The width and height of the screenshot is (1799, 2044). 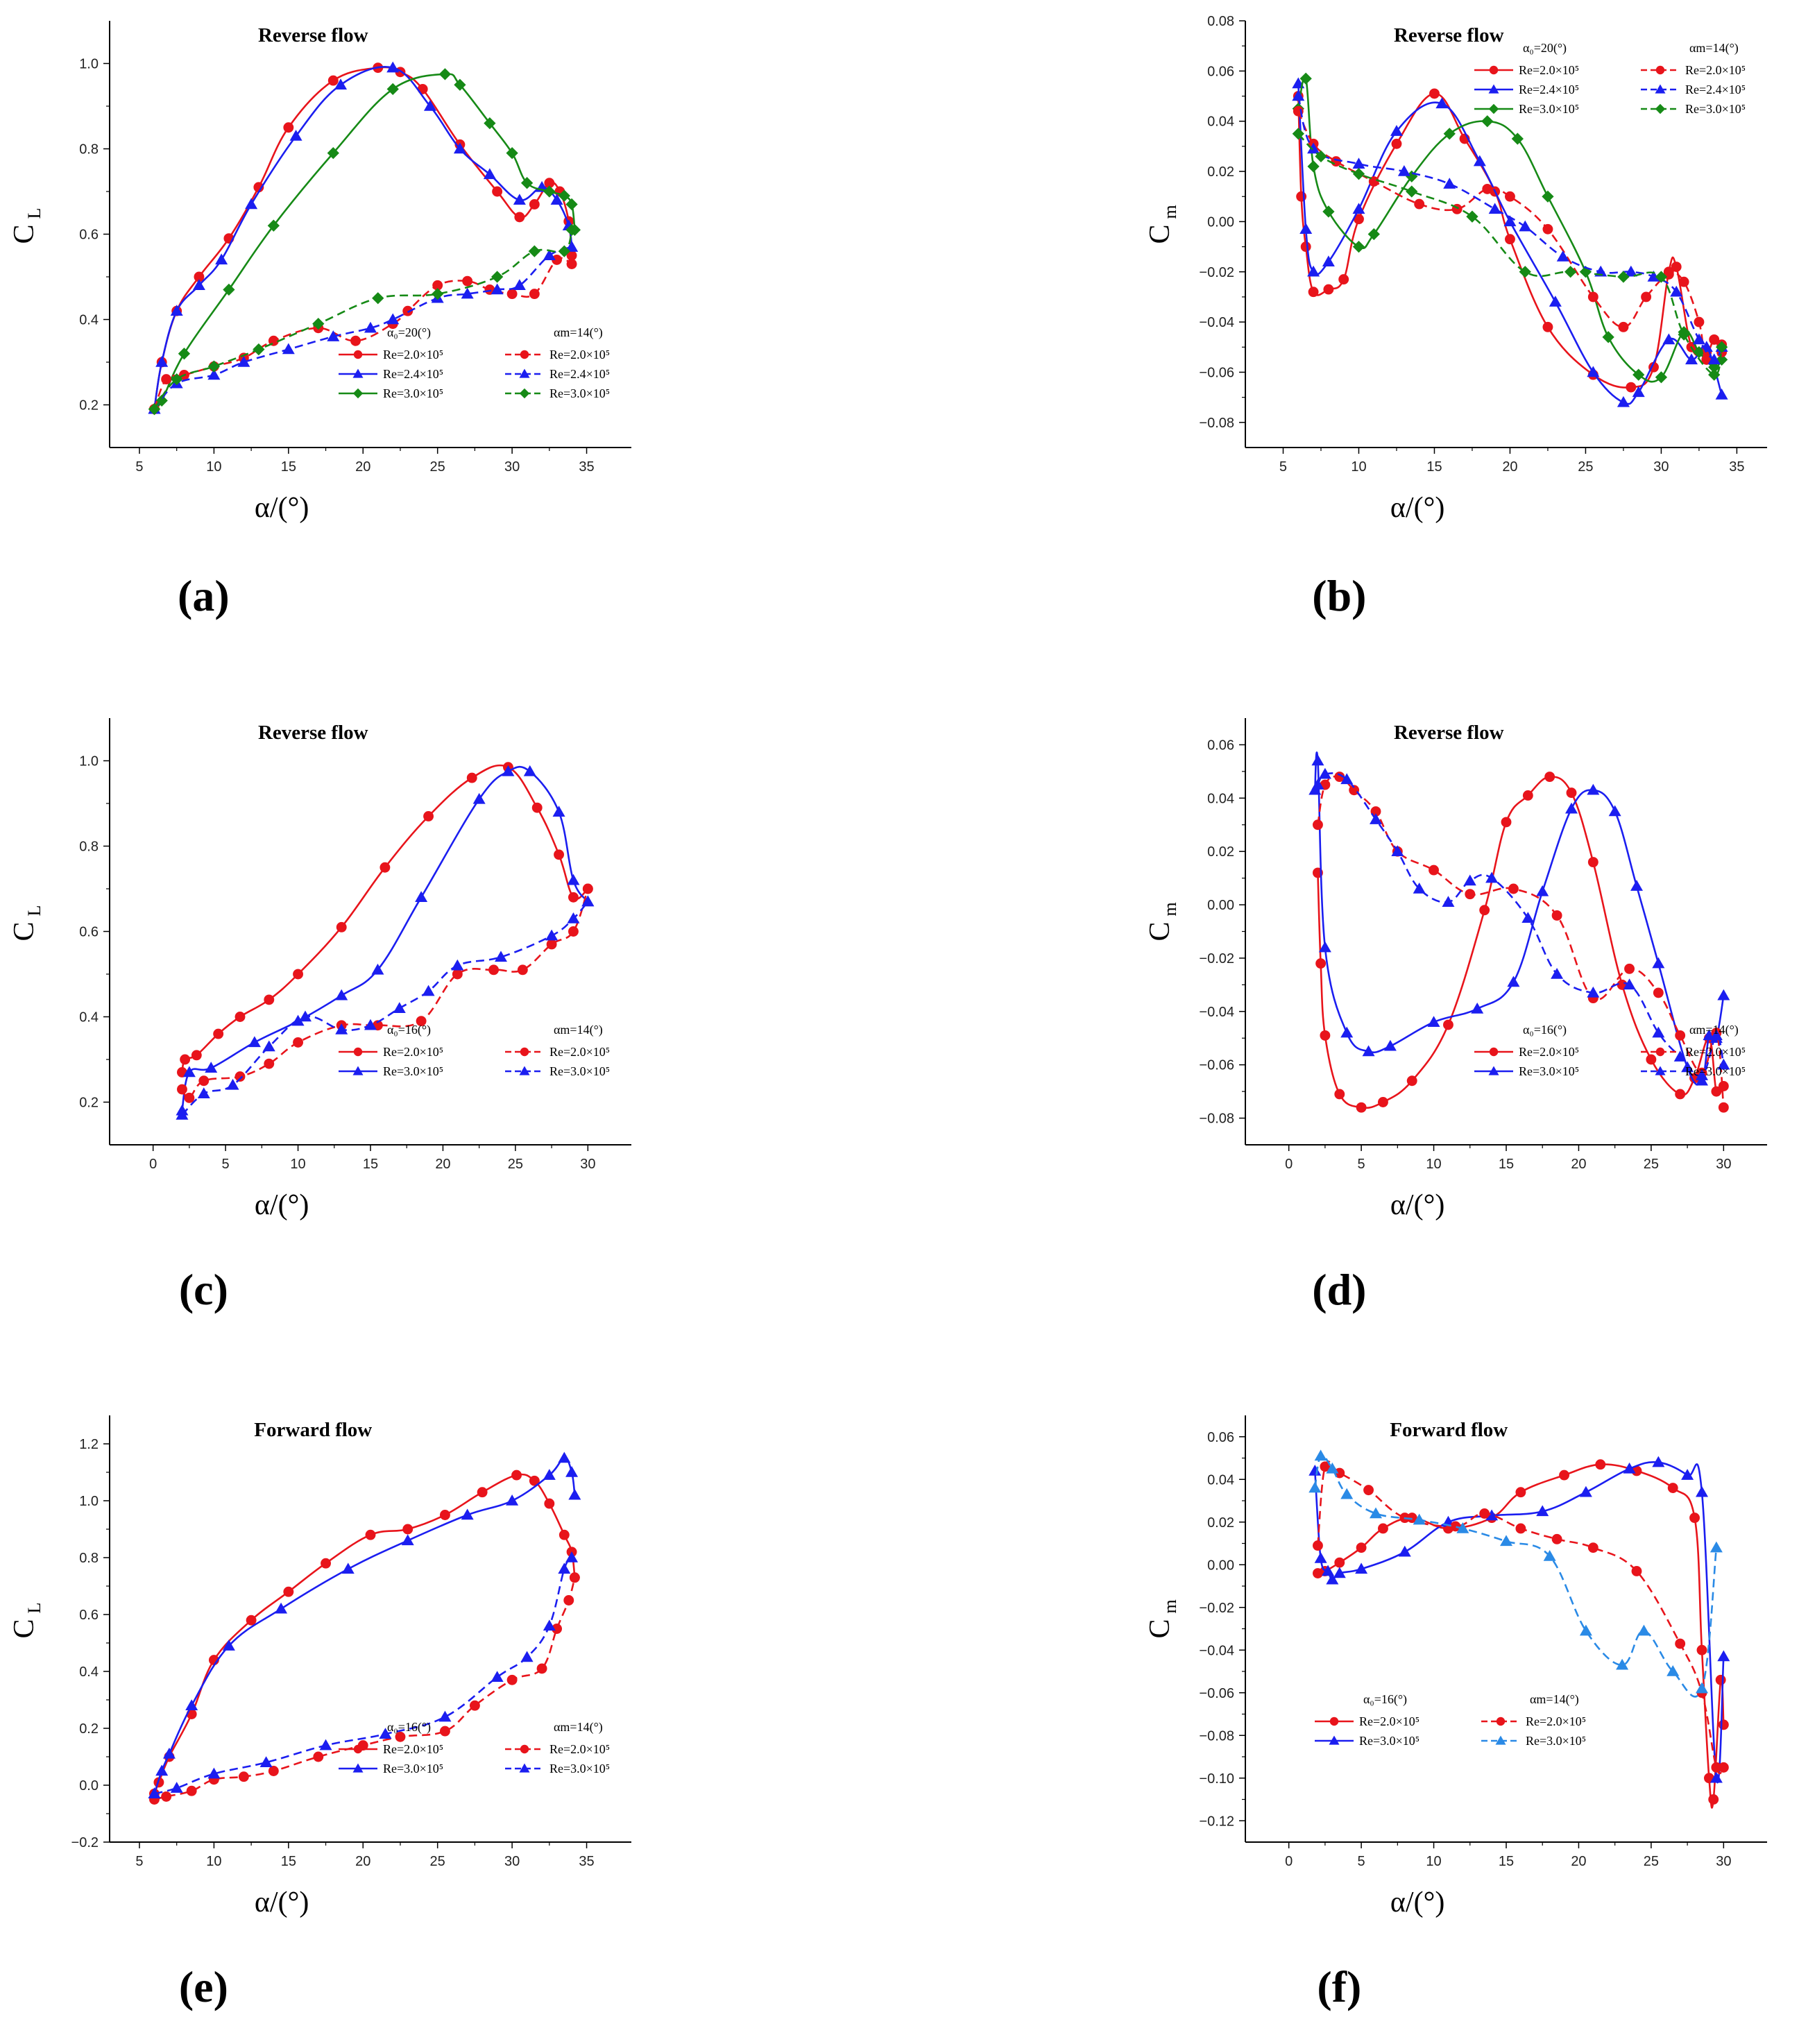 What do you see at coordinates (1162, 1618) in the screenshot?
I see `y-axis-label: Cm` at bounding box center [1162, 1618].